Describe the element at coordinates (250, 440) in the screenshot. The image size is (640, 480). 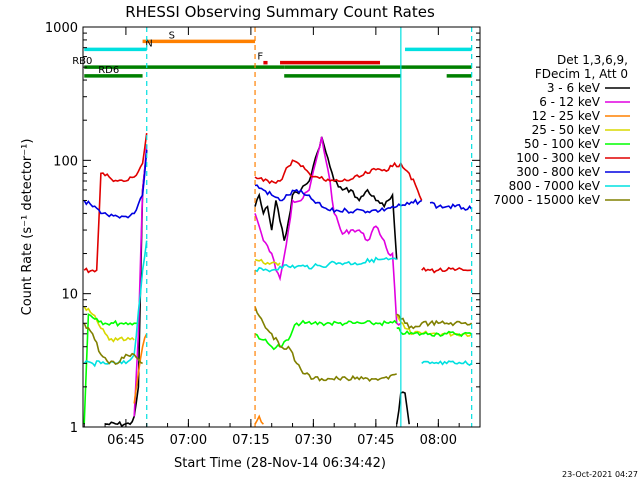
I see `x-tick-label-2: 07:15` at that location.